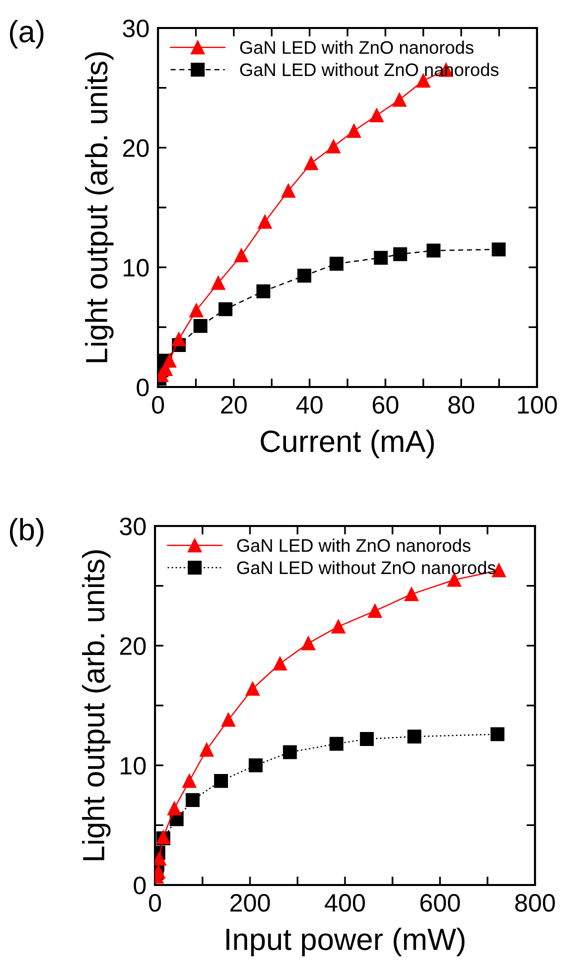 The image size is (566, 967). What do you see at coordinates (461, 405) in the screenshot?
I see `x-tick-label: 80` at bounding box center [461, 405].